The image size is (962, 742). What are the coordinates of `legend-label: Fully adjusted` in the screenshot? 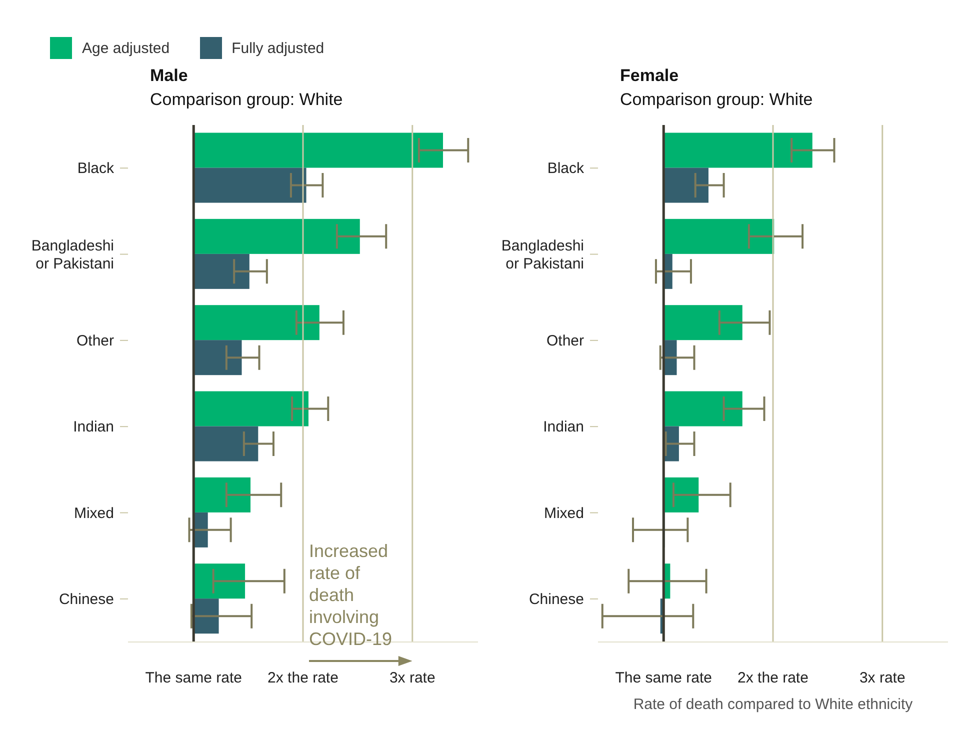 It's located at (278, 48).